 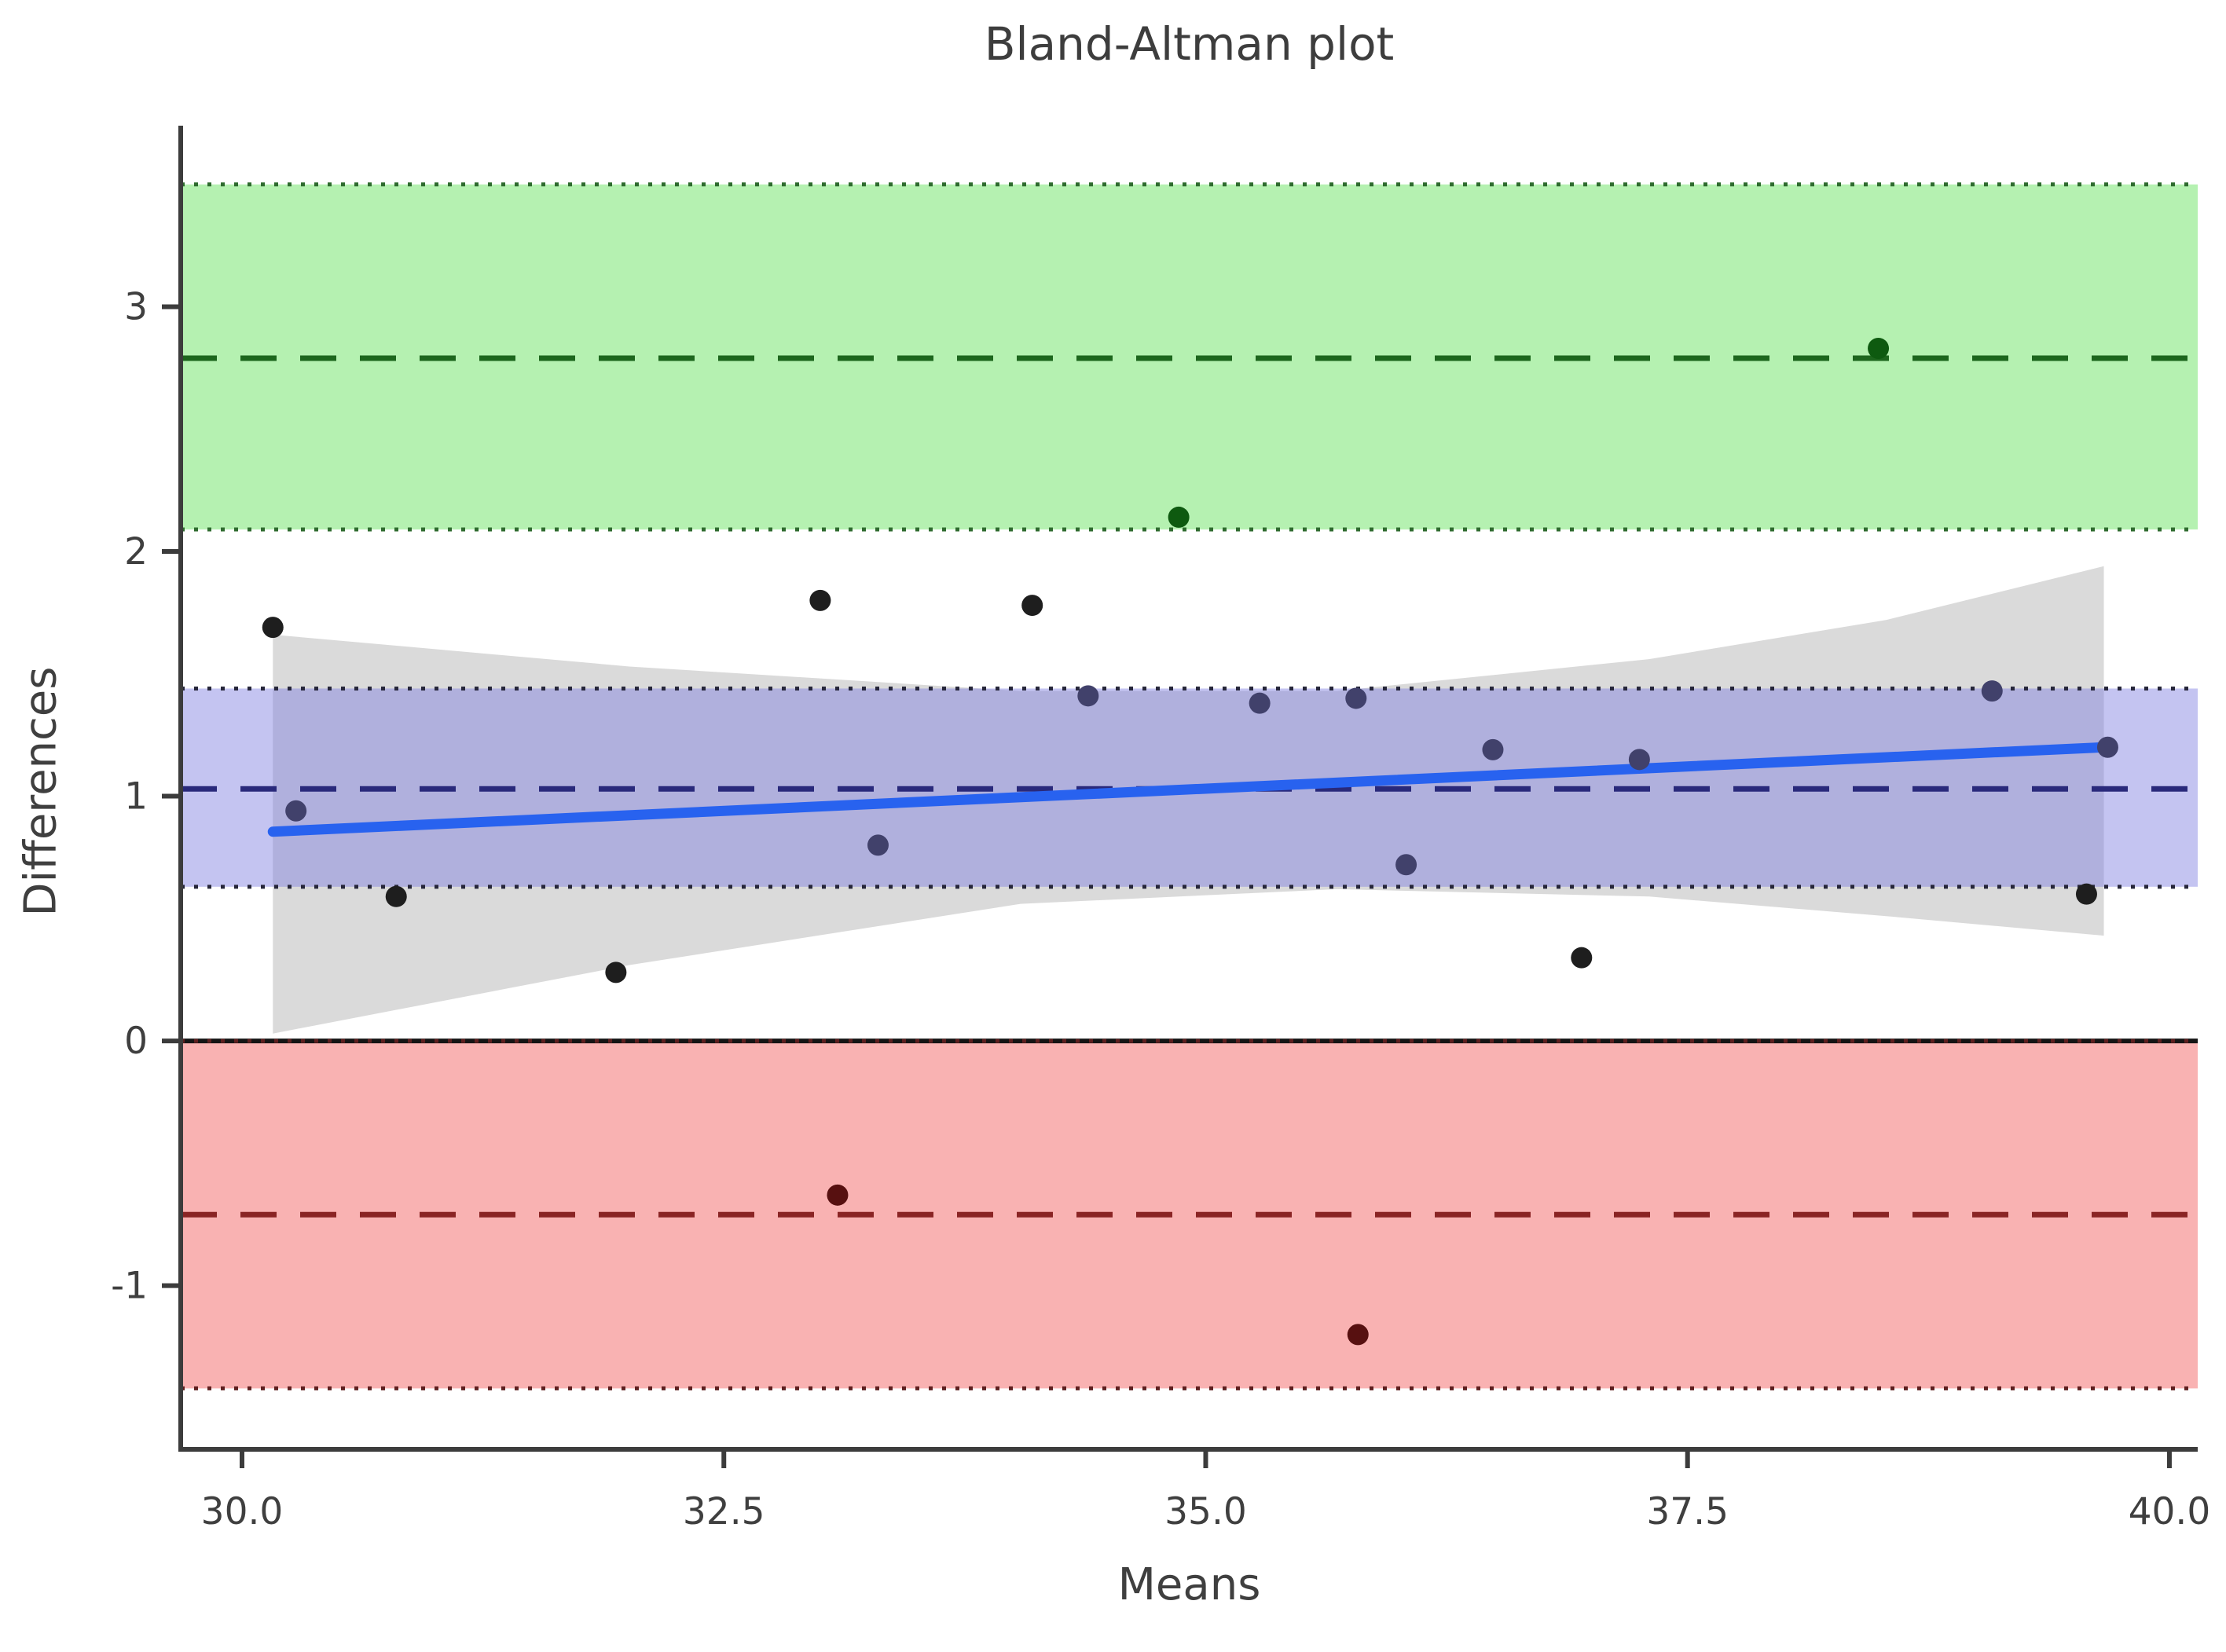 I want to click on y-tick-label: -1, so click(x=129, y=1286).